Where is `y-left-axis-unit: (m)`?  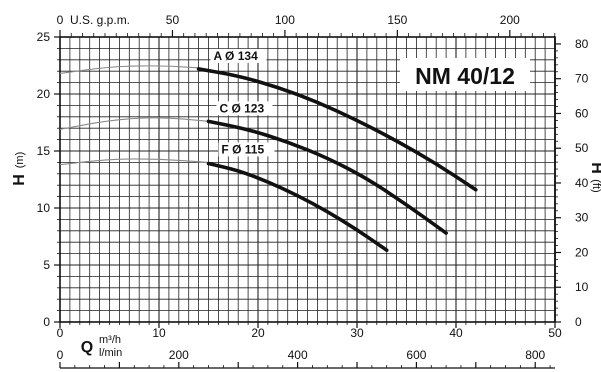 y-left-axis-unit: (m) is located at coordinates (20, 160).